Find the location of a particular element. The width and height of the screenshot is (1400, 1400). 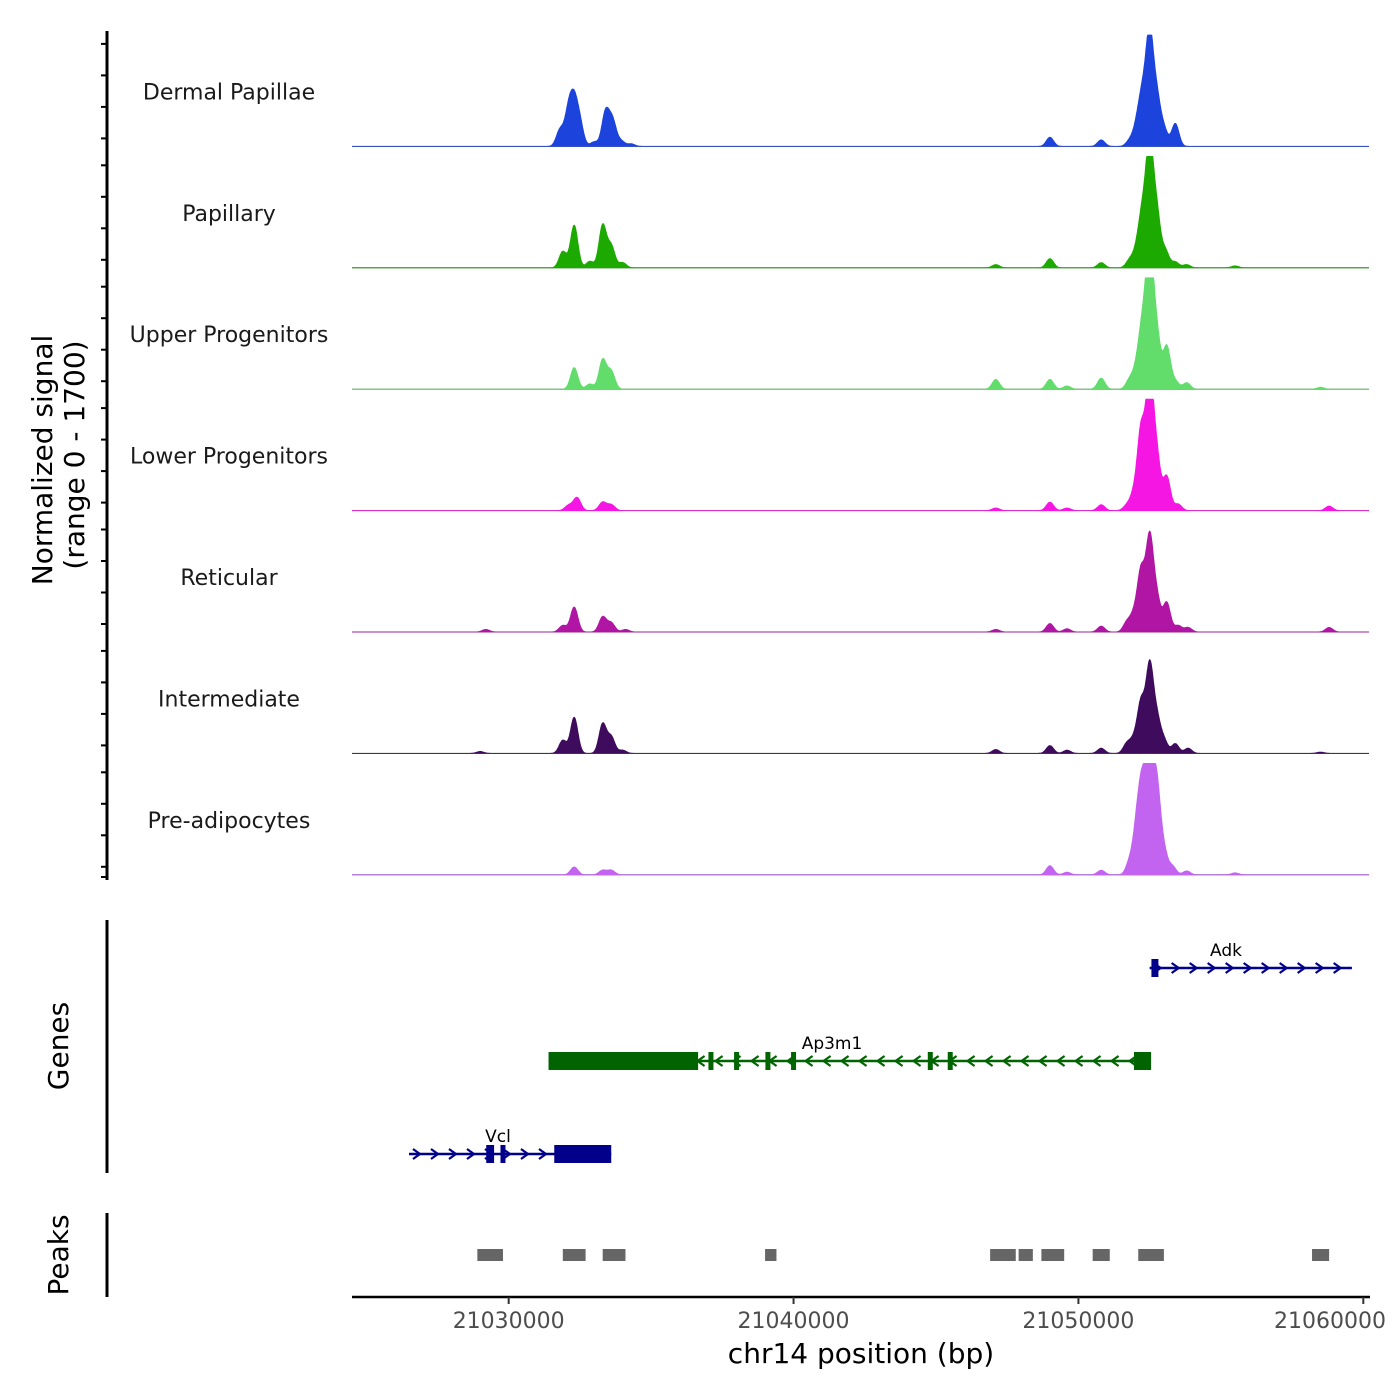

track-label: Pre-adipocytes is located at coordinates (229, 821).